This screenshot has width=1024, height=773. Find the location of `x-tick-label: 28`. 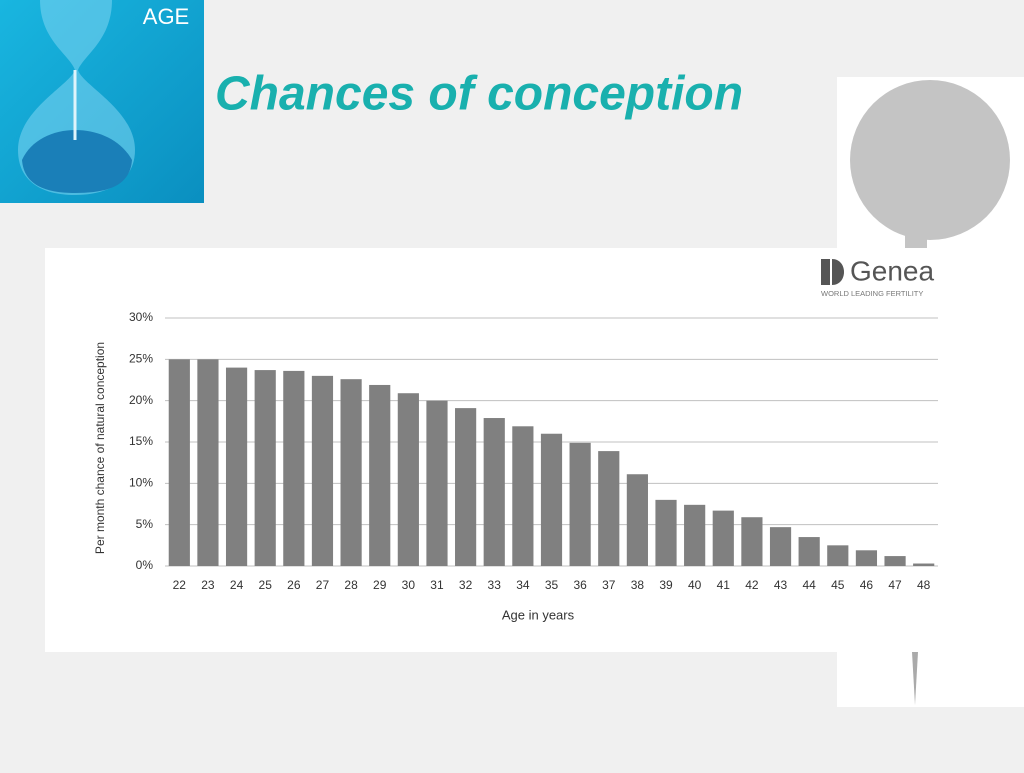

x-tick-label: 28 is located at coordinates (351, 585).